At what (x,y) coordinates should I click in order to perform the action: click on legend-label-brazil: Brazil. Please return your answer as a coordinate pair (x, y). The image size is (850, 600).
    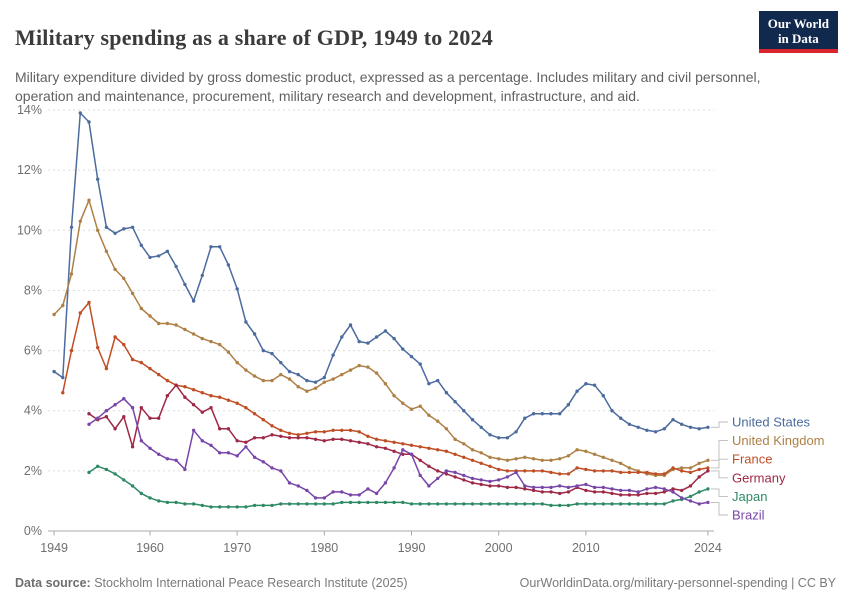
    Looking at the image, I should click on (748, 515).